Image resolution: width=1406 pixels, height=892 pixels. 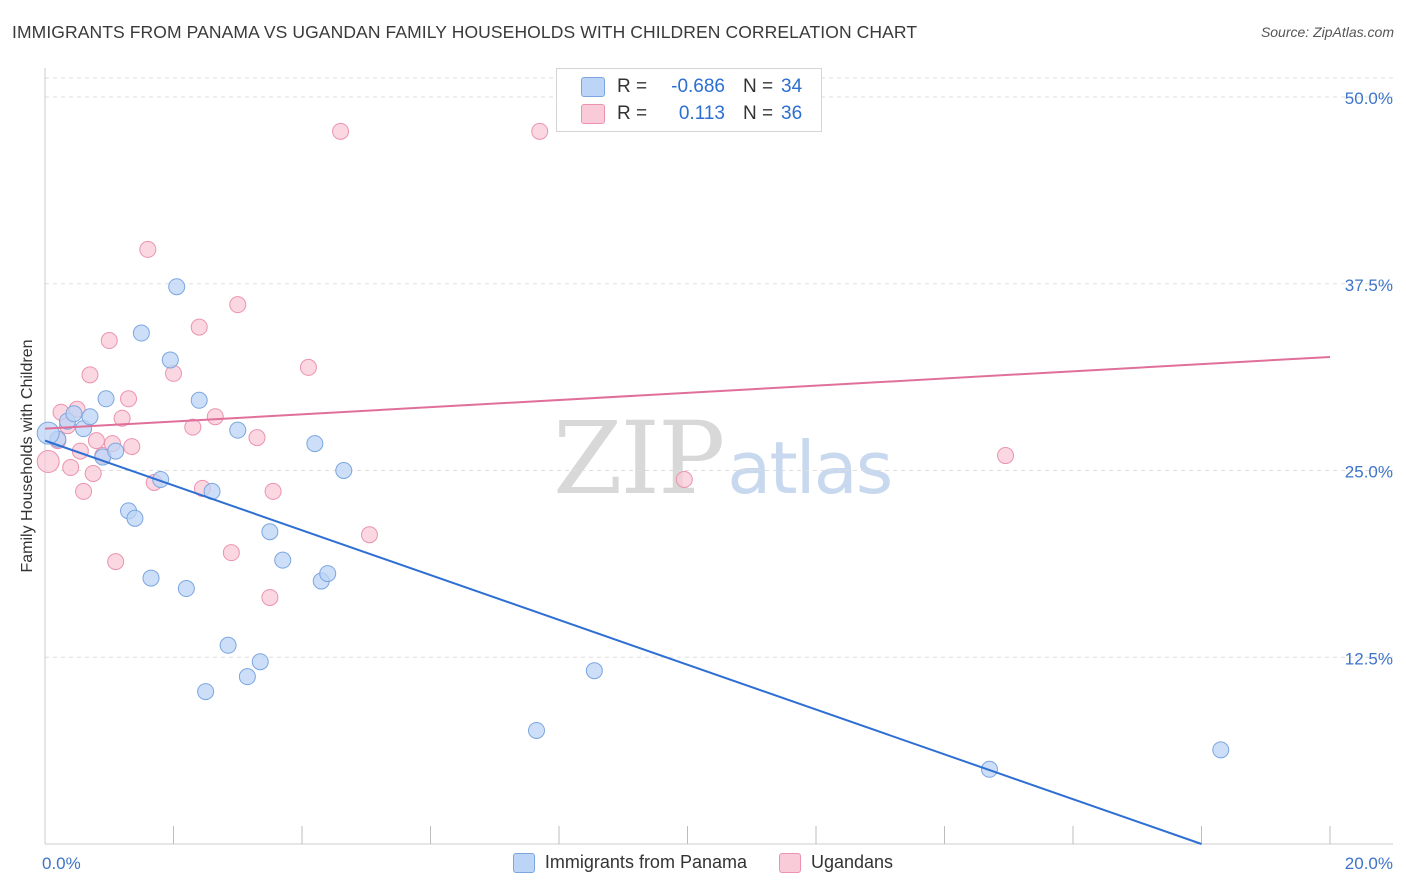 What do you see at coordinates (1369, 658) in the screenshot?
I see `y-tick-label: 12.5%` at bounding box center [1369, 658].